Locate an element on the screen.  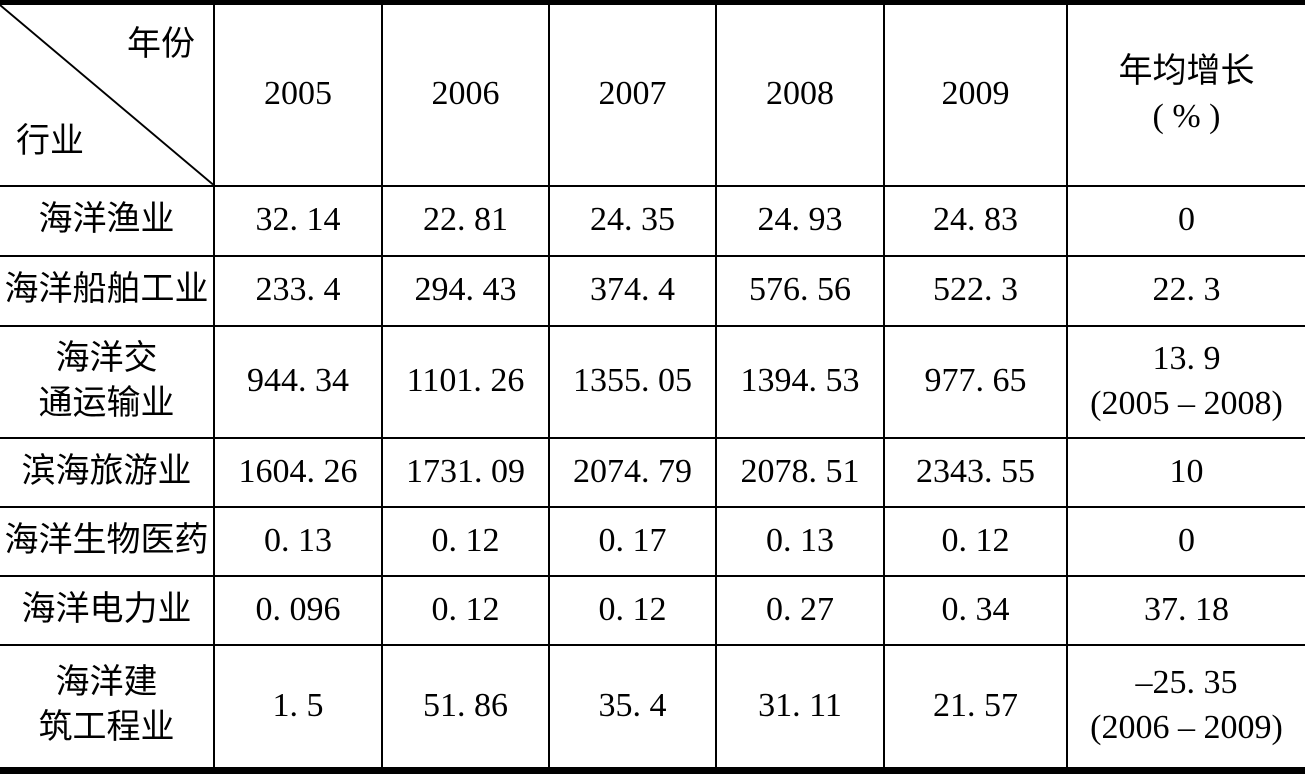
growth-cell: 37. 18 is located at coordinates (1185, 610).